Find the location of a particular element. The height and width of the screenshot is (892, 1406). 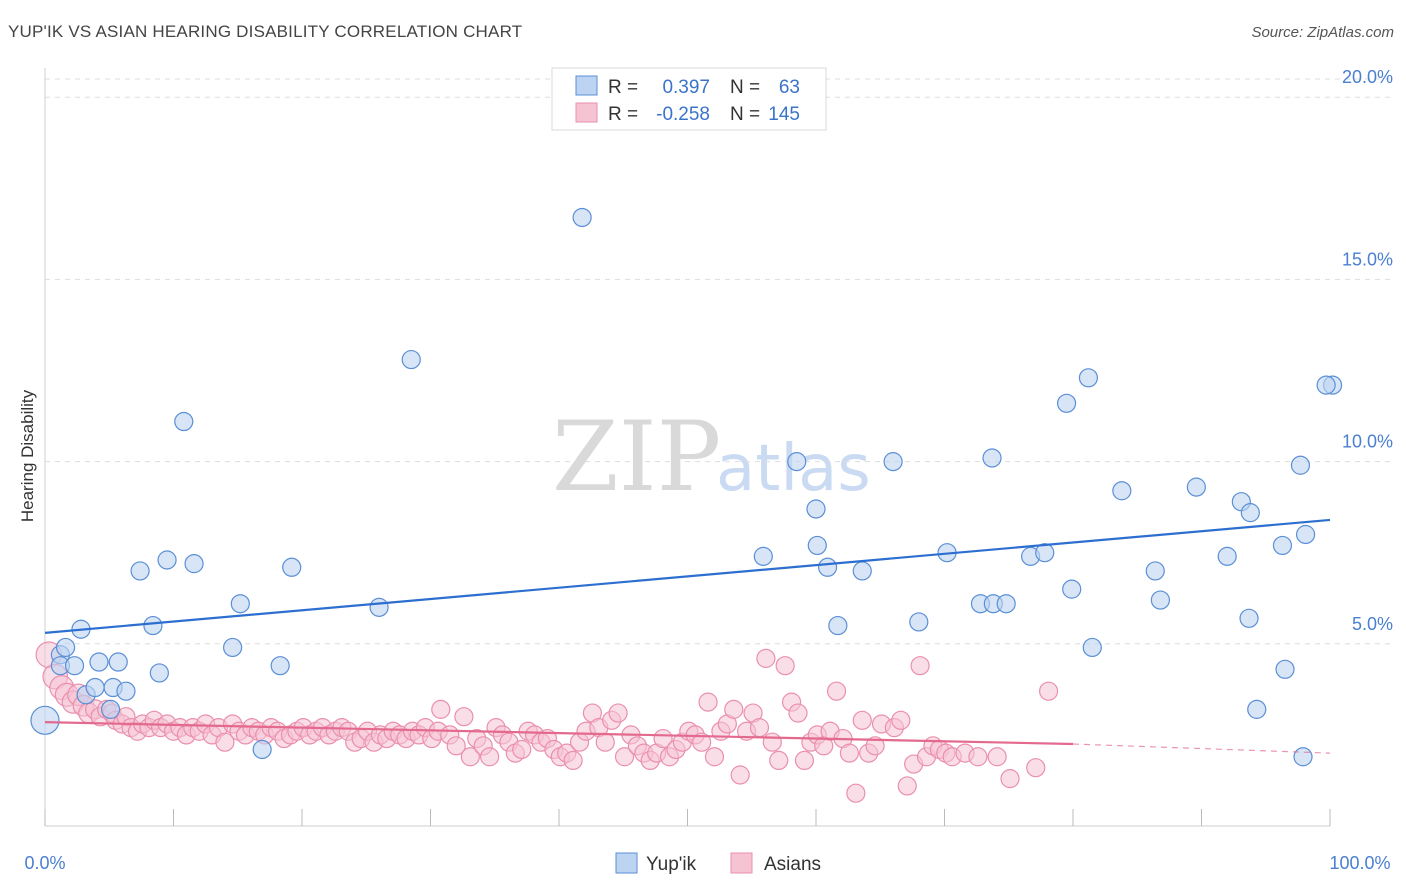

bottom-legend-swatch-yupik is located at coordinates (626, 863).